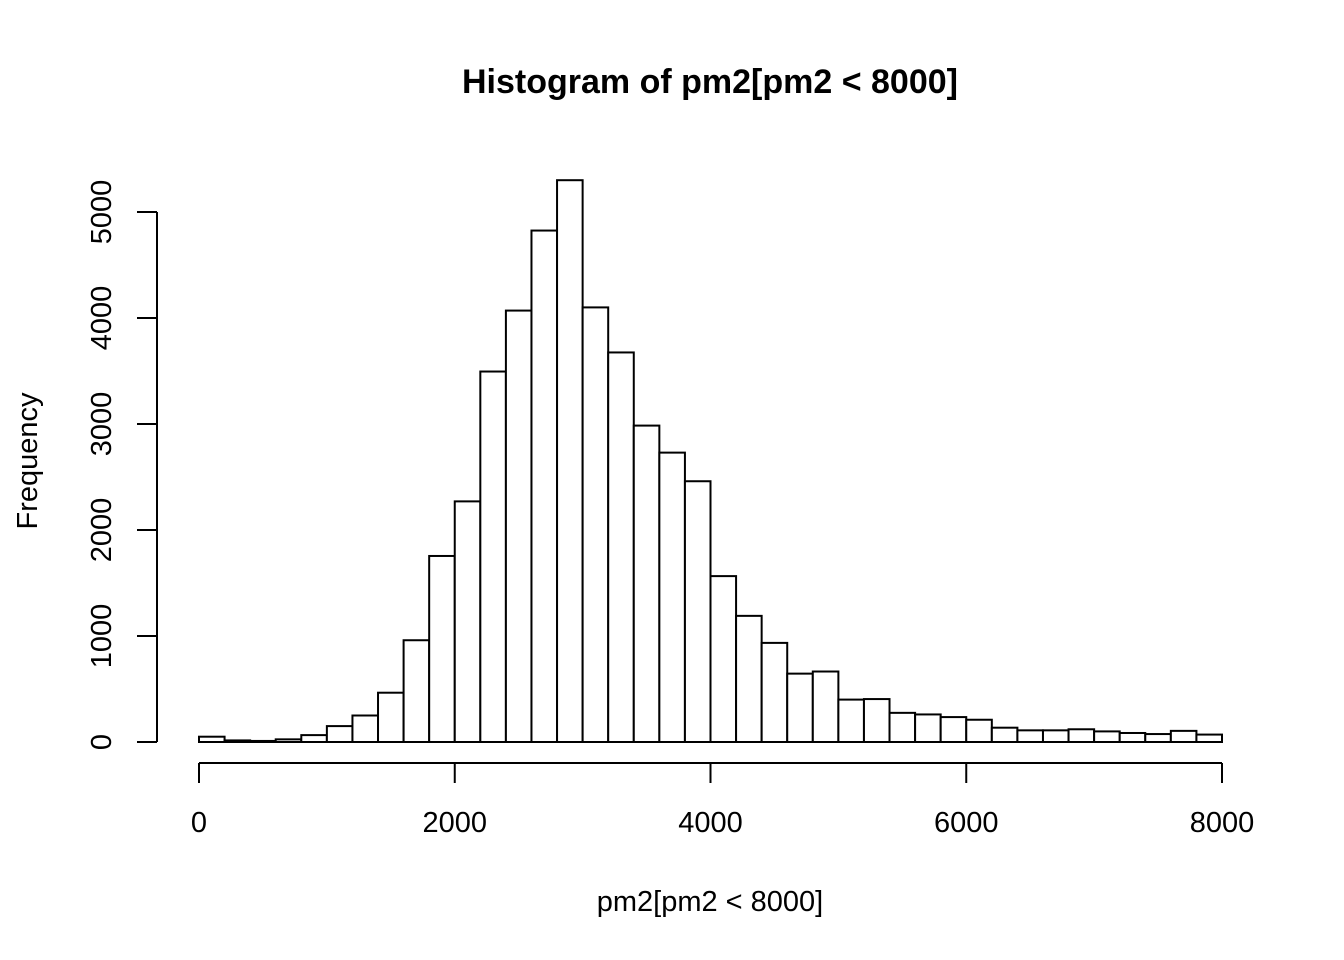 This screenshot has width=1344, height=960. What do you see at coordinates (102, 212) in the screenshot?
I see `y-tick-label-5: 5000` at bounding box center [102, 212].